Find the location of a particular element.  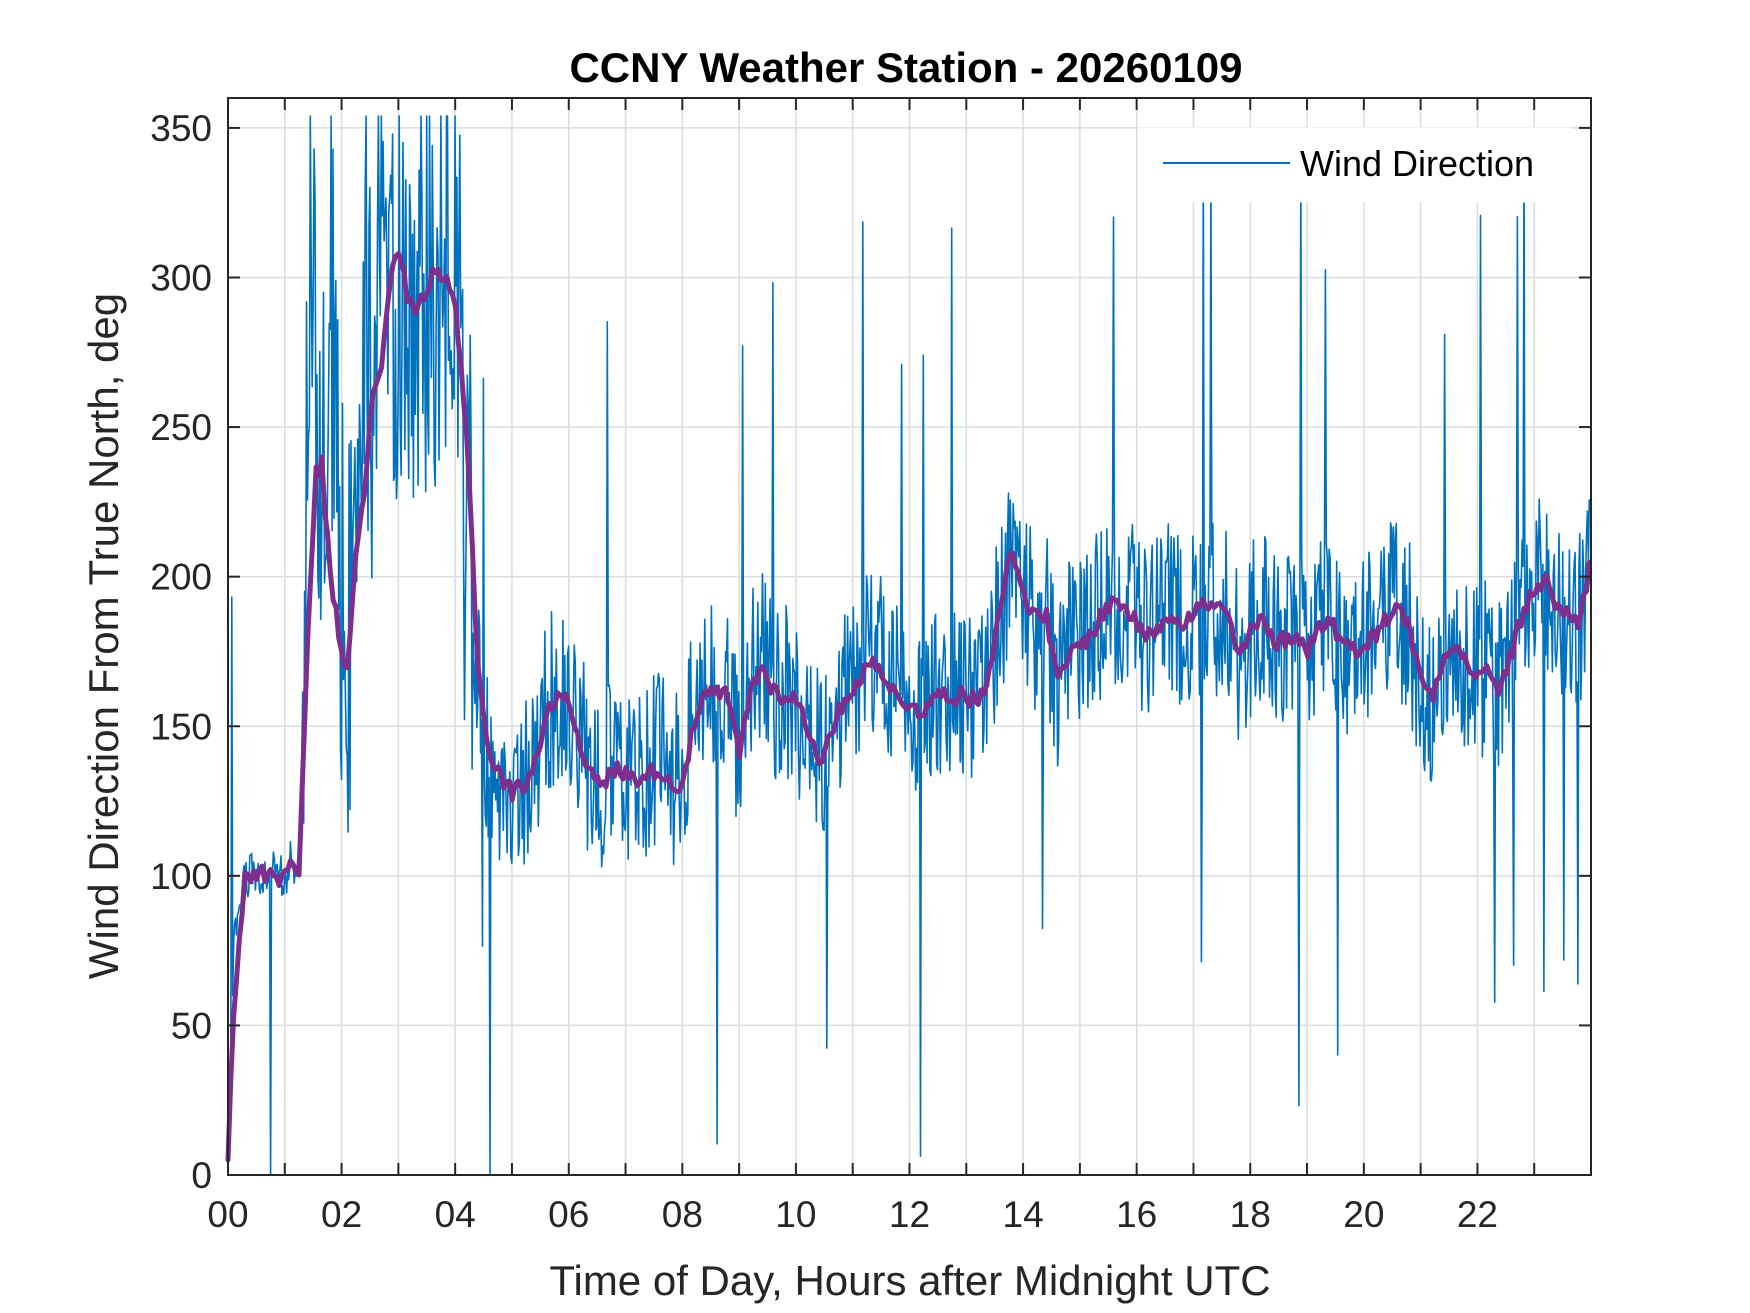

x-tick-label: 04 is located at coordinates (455, 1214).